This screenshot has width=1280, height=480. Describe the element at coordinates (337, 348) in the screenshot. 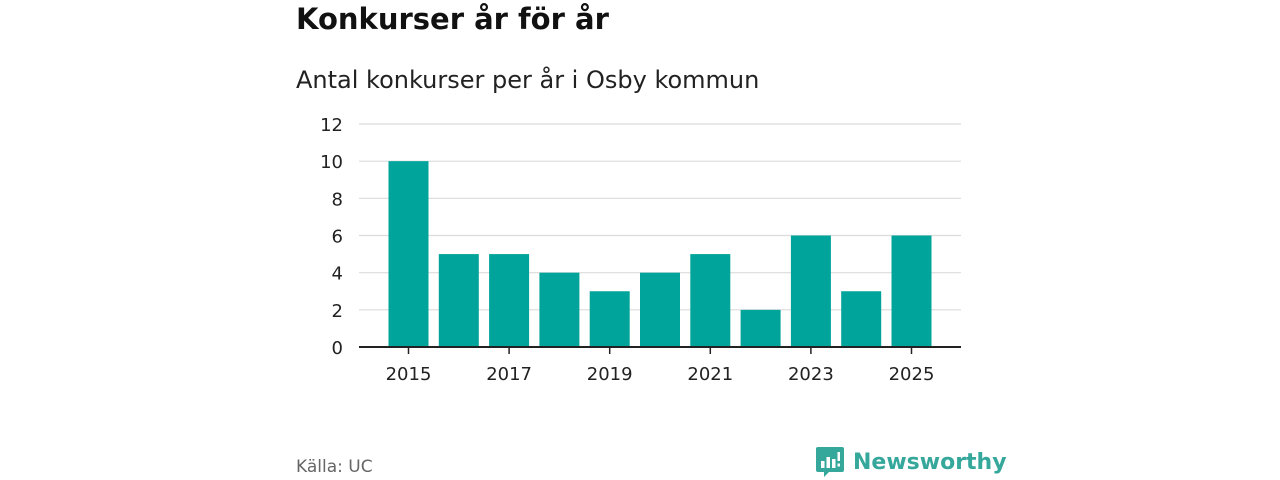

I see `y-tick-label: 0` at that location.